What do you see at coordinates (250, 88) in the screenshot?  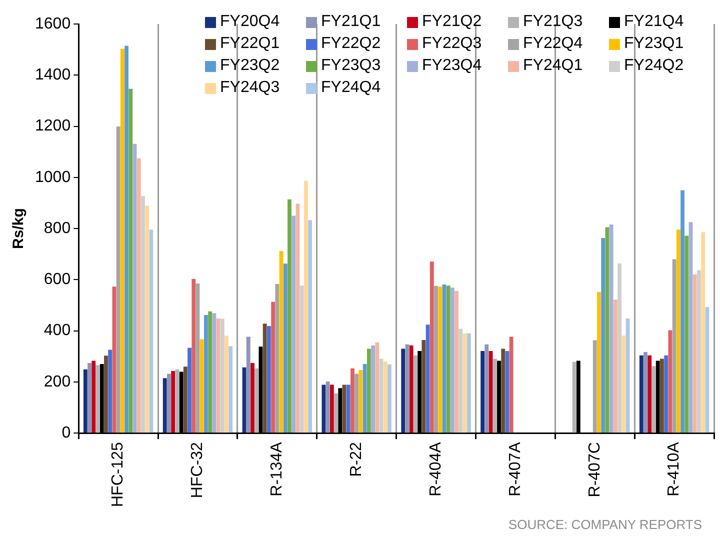 I see `legend-label: FY24Q3` at bounding box center [250, 88].